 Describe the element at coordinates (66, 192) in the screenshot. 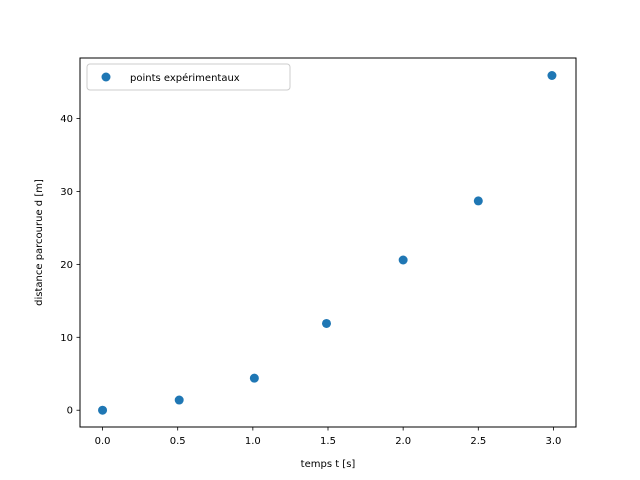

I see `y-tick-label: 30` at that location.